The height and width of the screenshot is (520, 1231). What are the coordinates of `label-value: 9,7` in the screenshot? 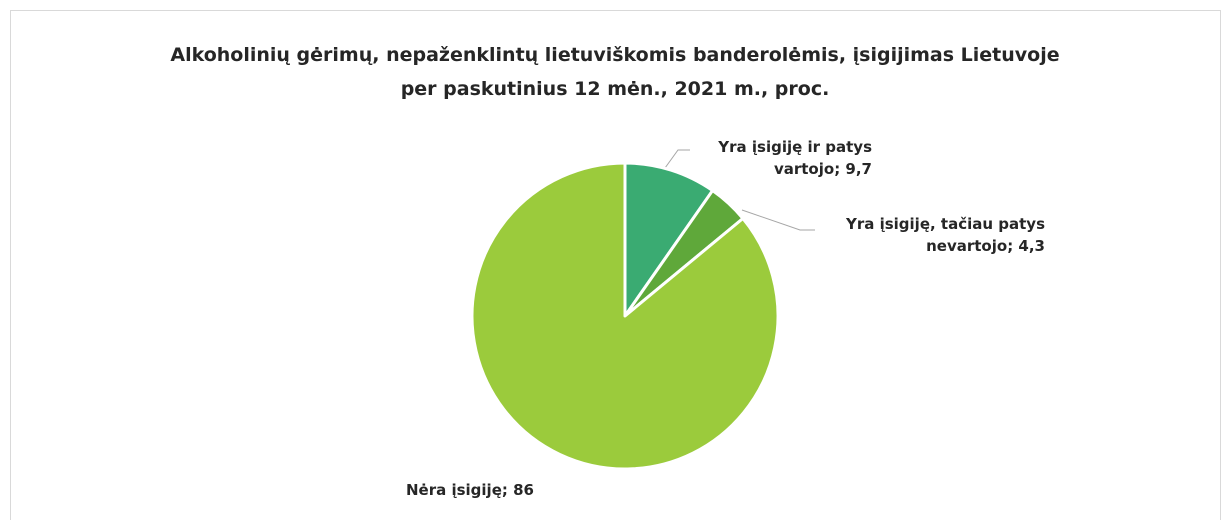 It's located at (858, 169).